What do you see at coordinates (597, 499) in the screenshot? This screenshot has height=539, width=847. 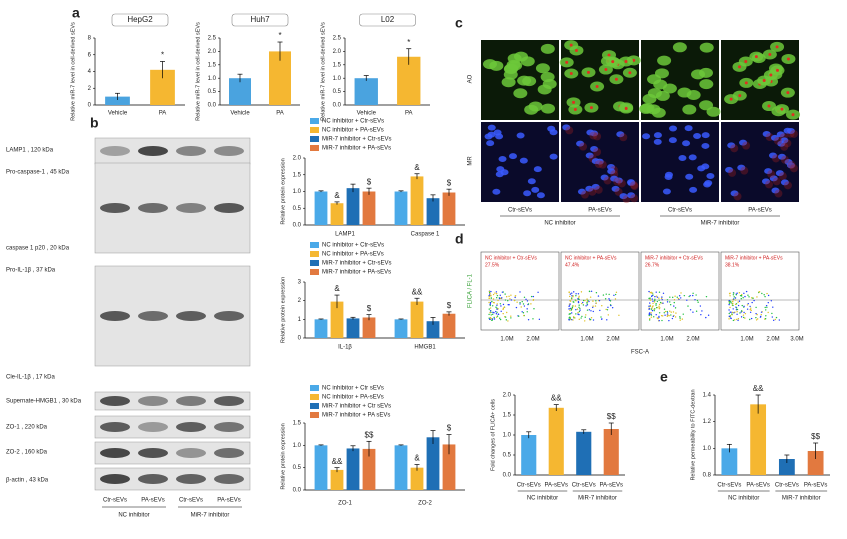 I see `group-label: MiR-7 inhibitor` at bounding box center [597, 499].